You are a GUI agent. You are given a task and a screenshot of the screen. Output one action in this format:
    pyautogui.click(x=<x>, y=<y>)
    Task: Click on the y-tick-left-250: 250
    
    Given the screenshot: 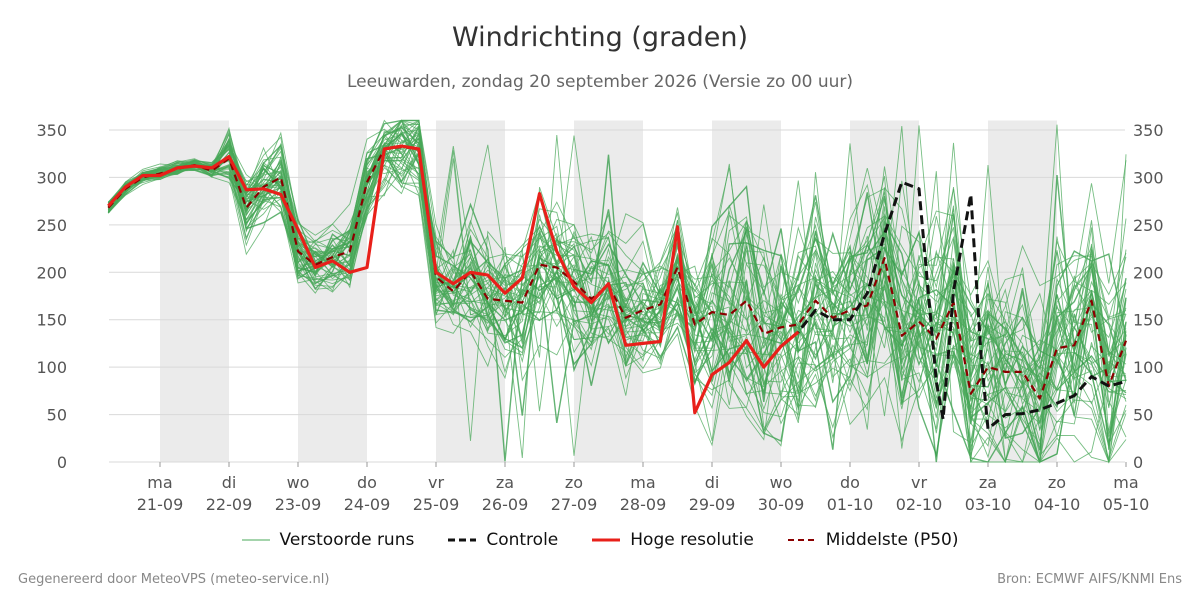 What is the action you would take?
    pyautogui.click(x=51, y=225)
    